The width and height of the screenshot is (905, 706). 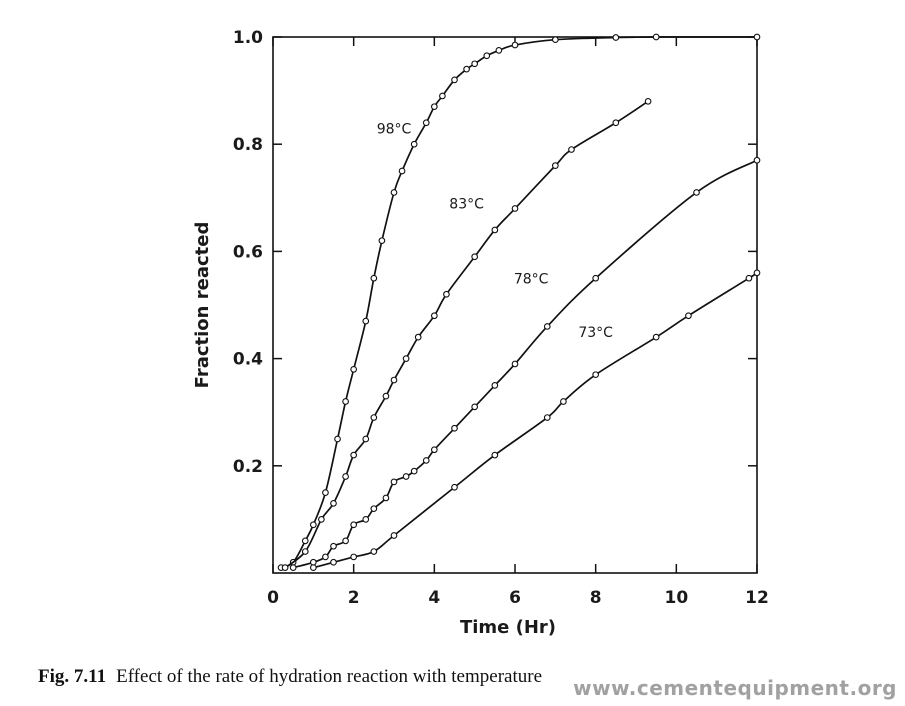 I want to click on x-axis-label: Time (Hr), so click(x=508, y=627).